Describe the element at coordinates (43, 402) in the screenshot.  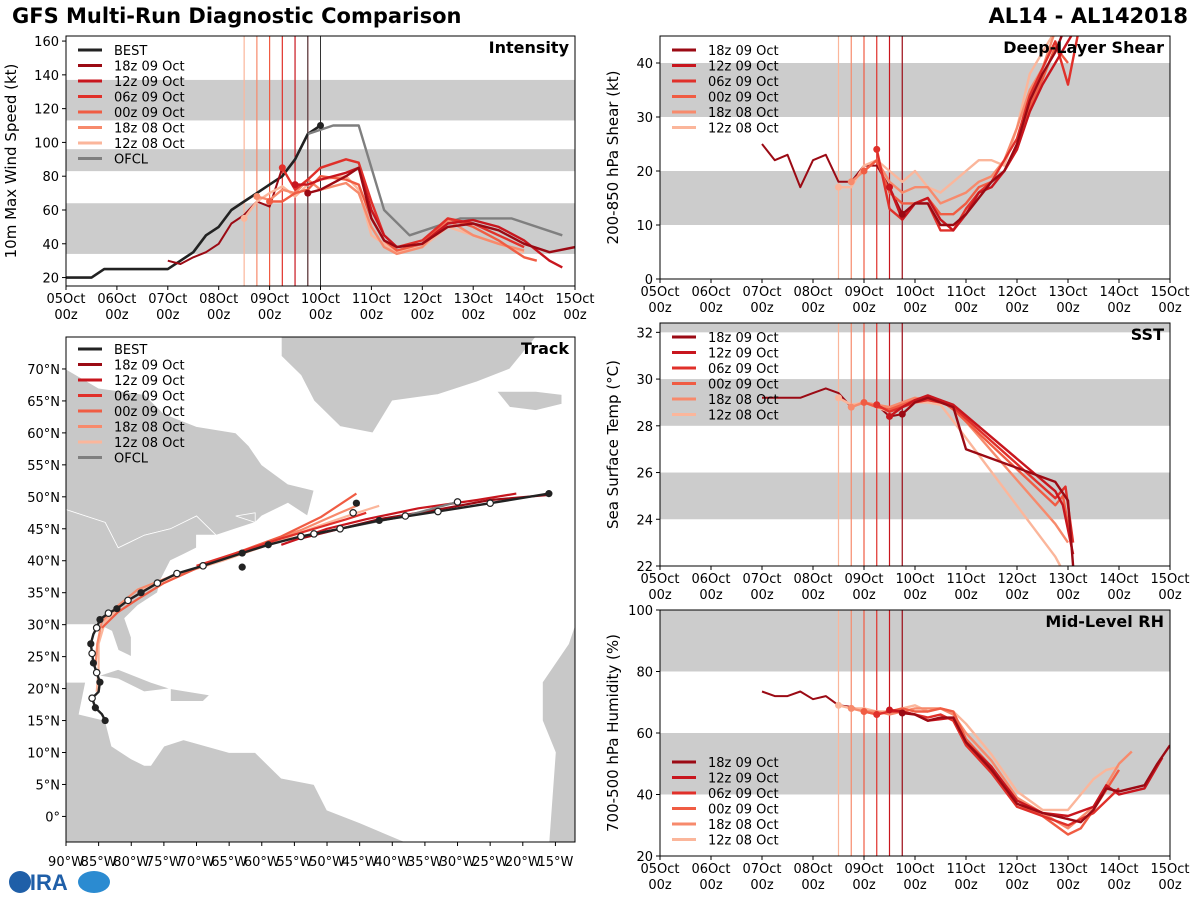
I see `lat-tick-label: 65°N` at that location.